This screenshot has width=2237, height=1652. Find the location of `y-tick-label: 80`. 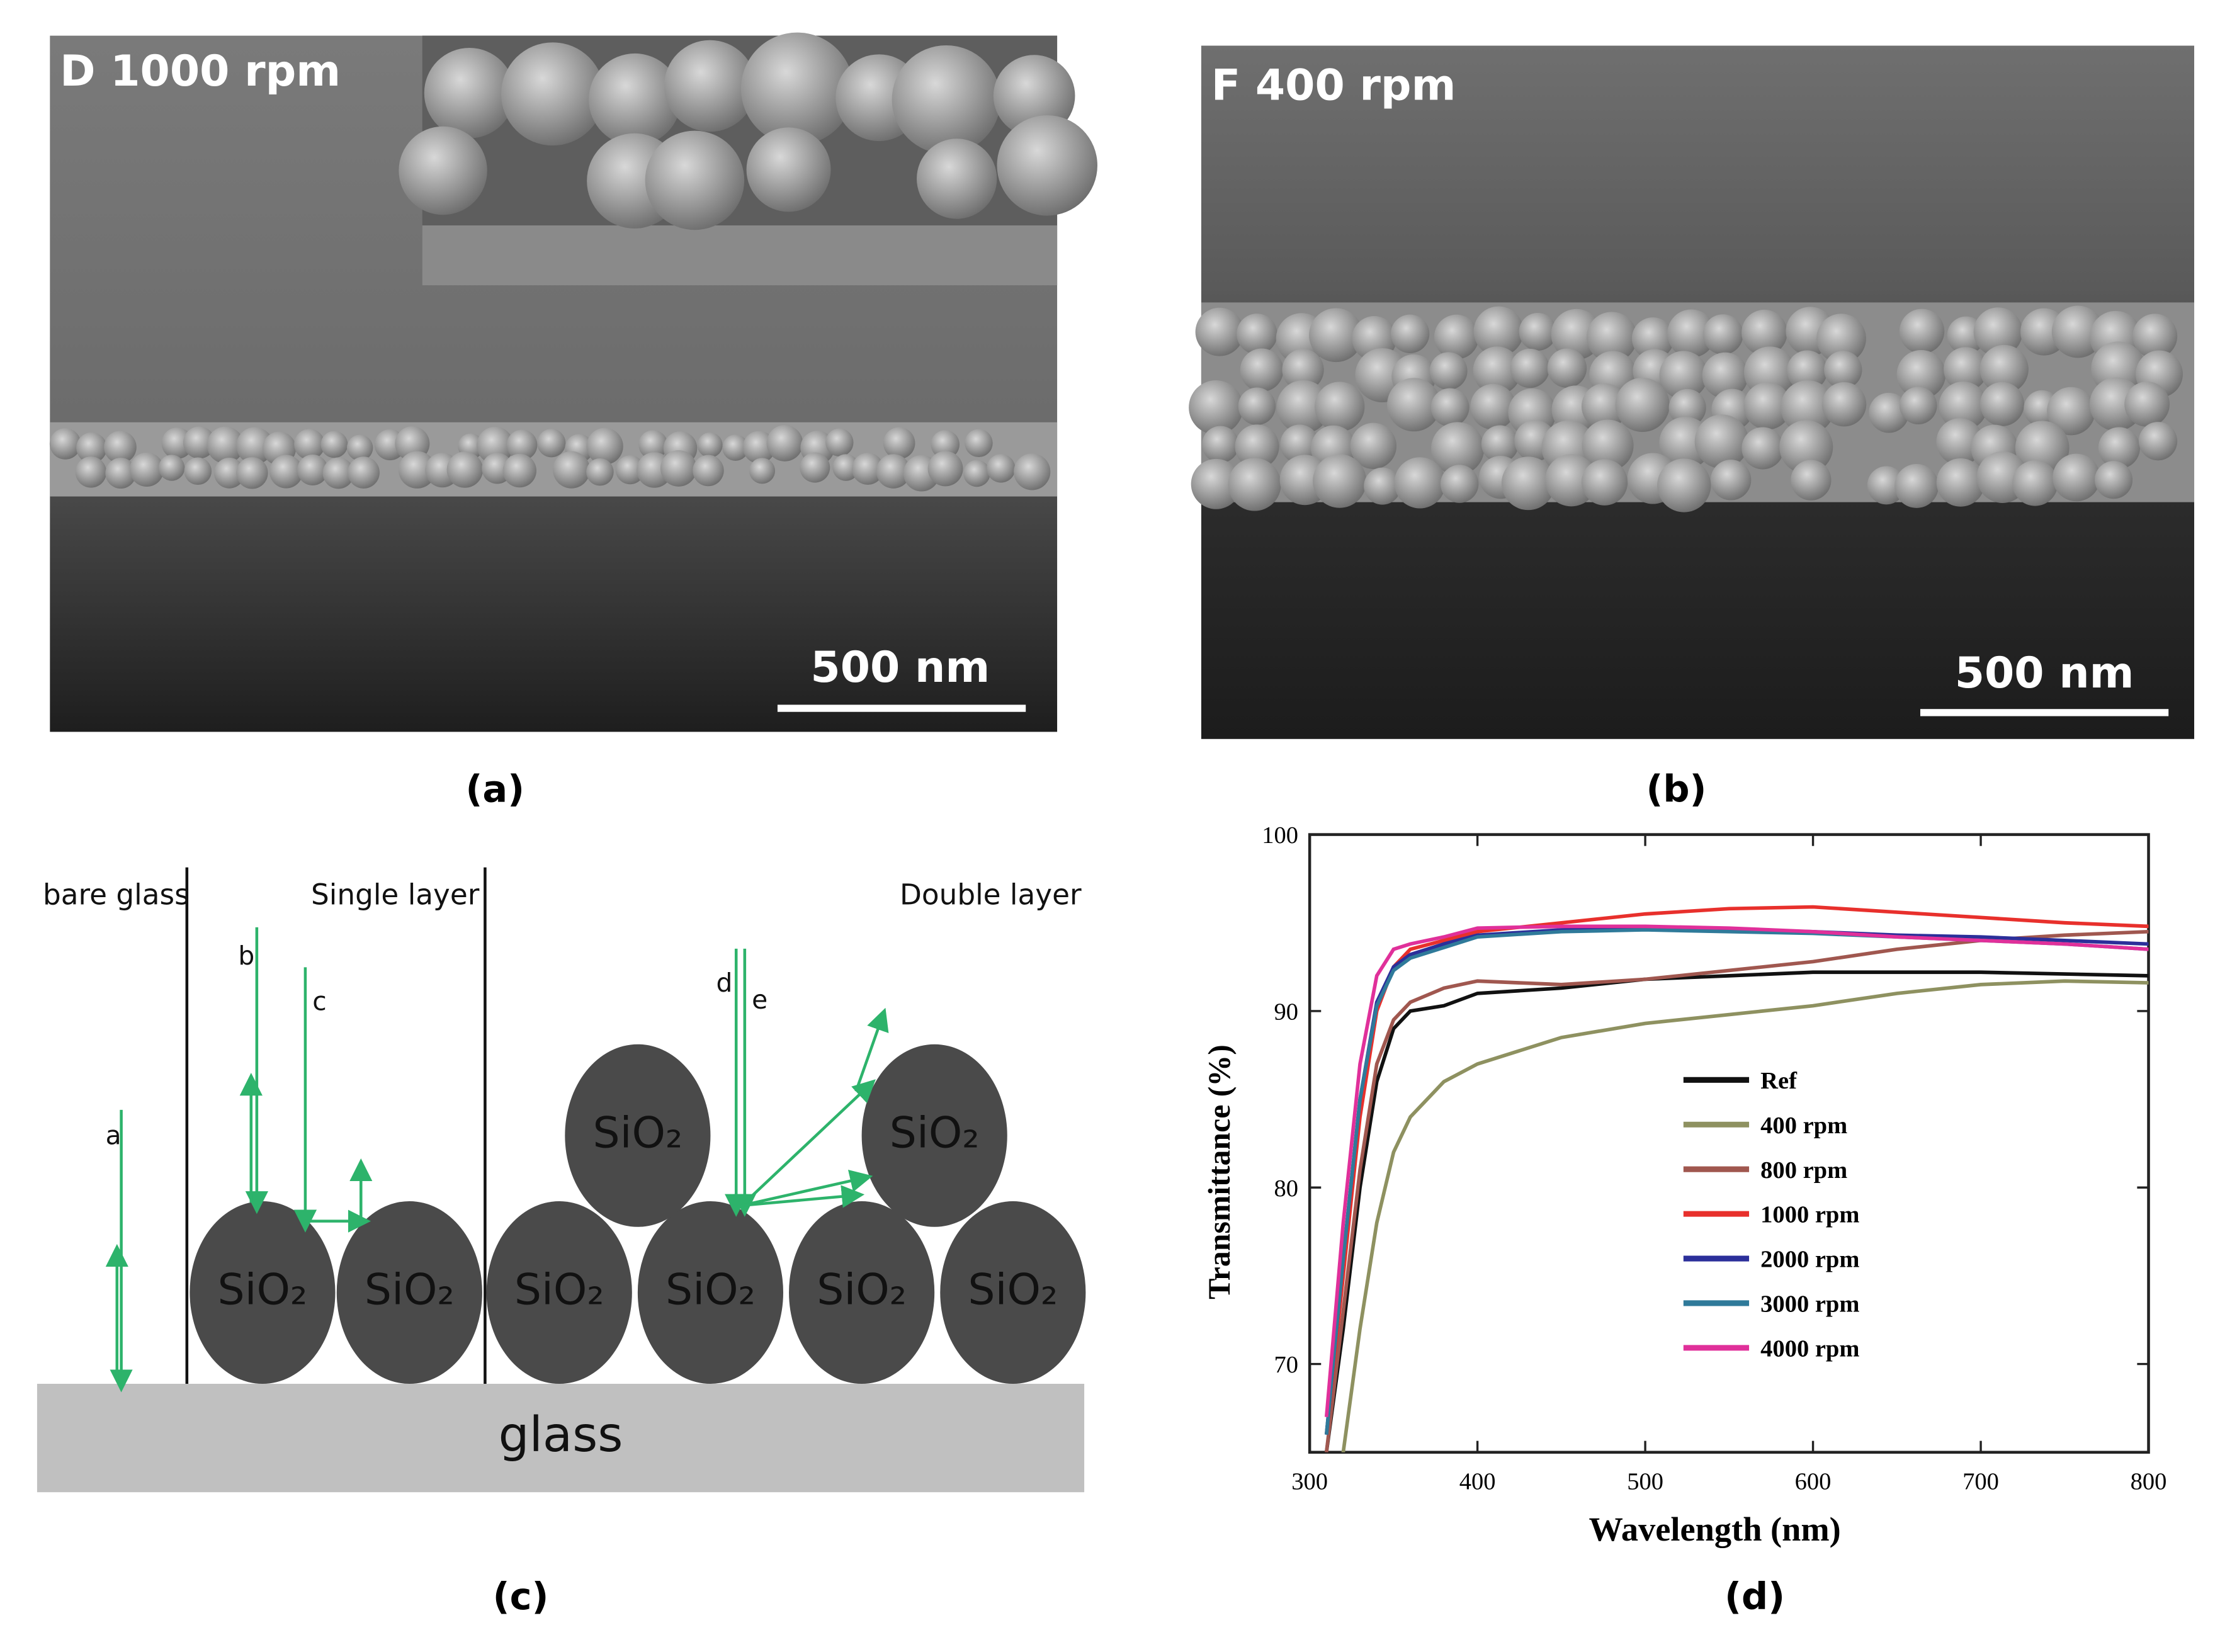

y-tick-label: 80 is located at coordinates (1286, 1188).